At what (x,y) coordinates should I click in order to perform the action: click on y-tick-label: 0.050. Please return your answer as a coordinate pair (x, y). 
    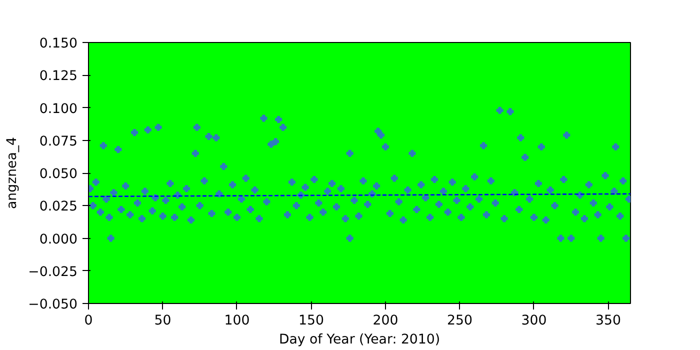
    Looking at the image, I should click on (58, 174).